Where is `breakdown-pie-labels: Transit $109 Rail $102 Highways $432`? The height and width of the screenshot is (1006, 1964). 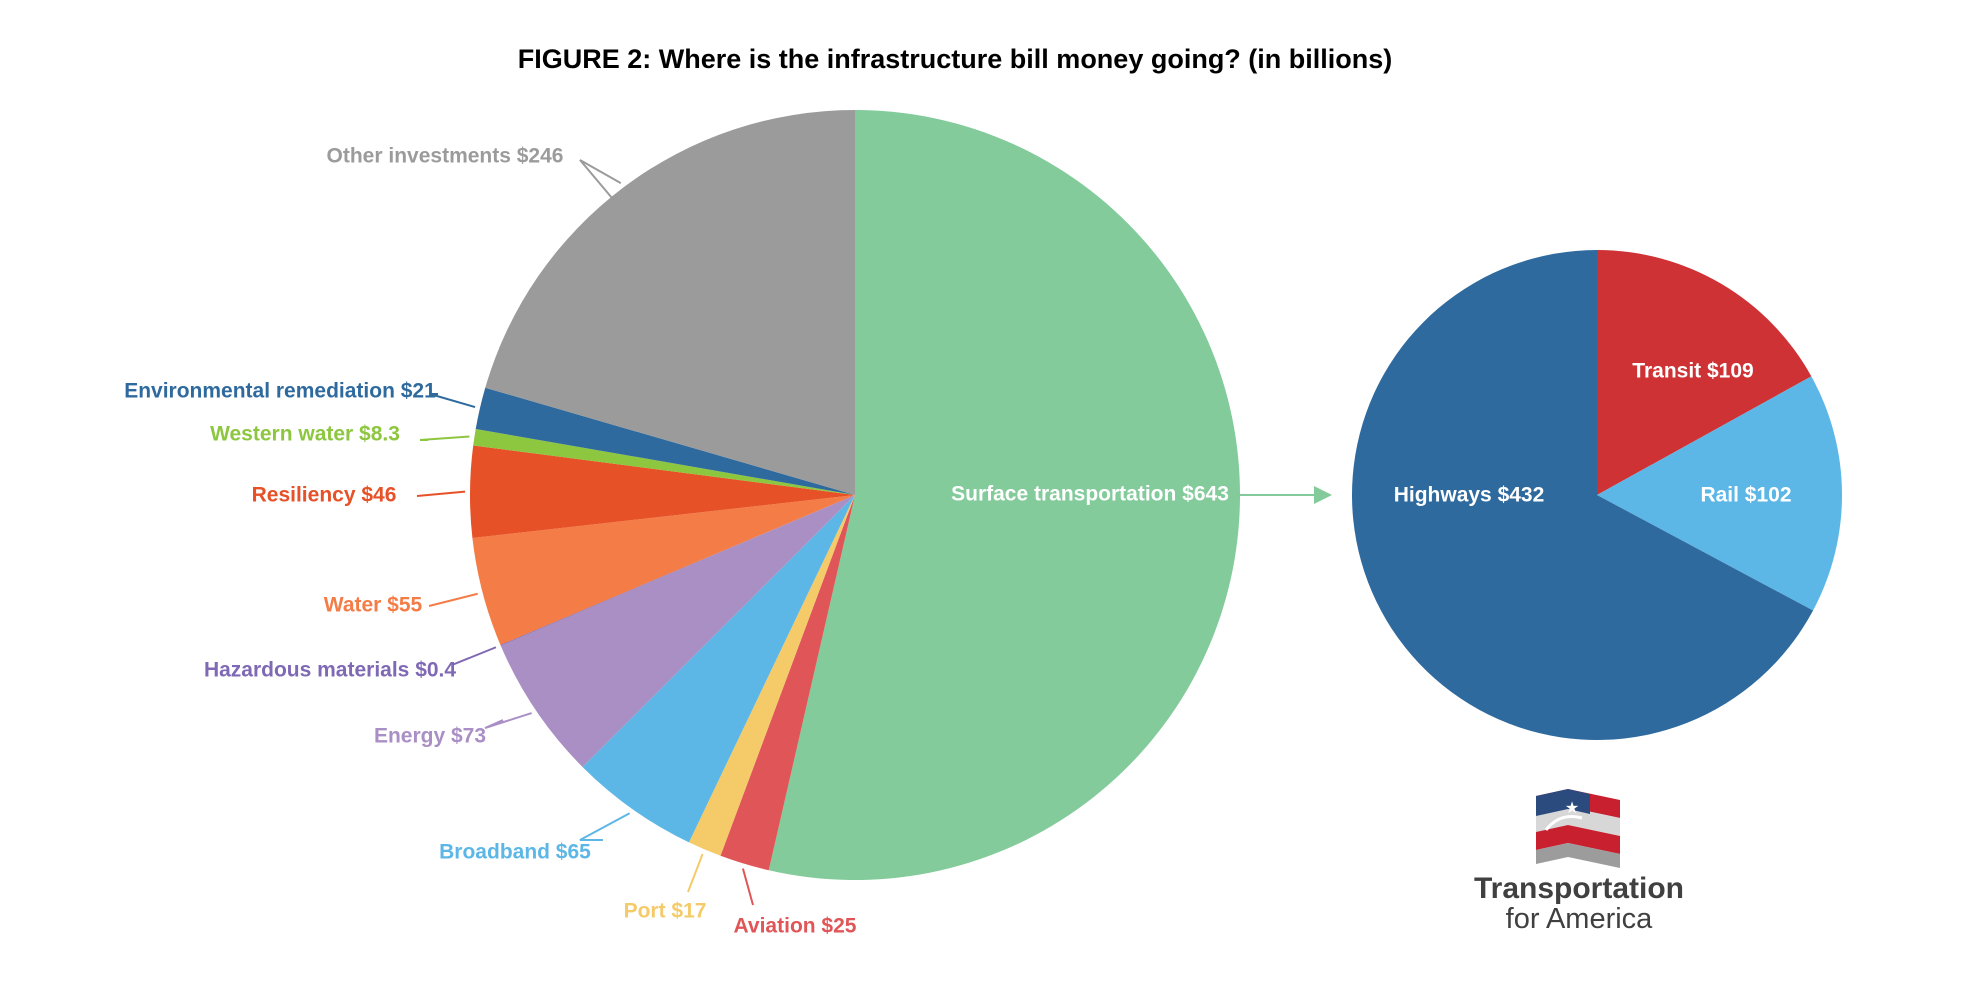 breakdown-pie-labels: Transit $109 Rail $102 Highways $432 is located at coordinates (1593, 433).